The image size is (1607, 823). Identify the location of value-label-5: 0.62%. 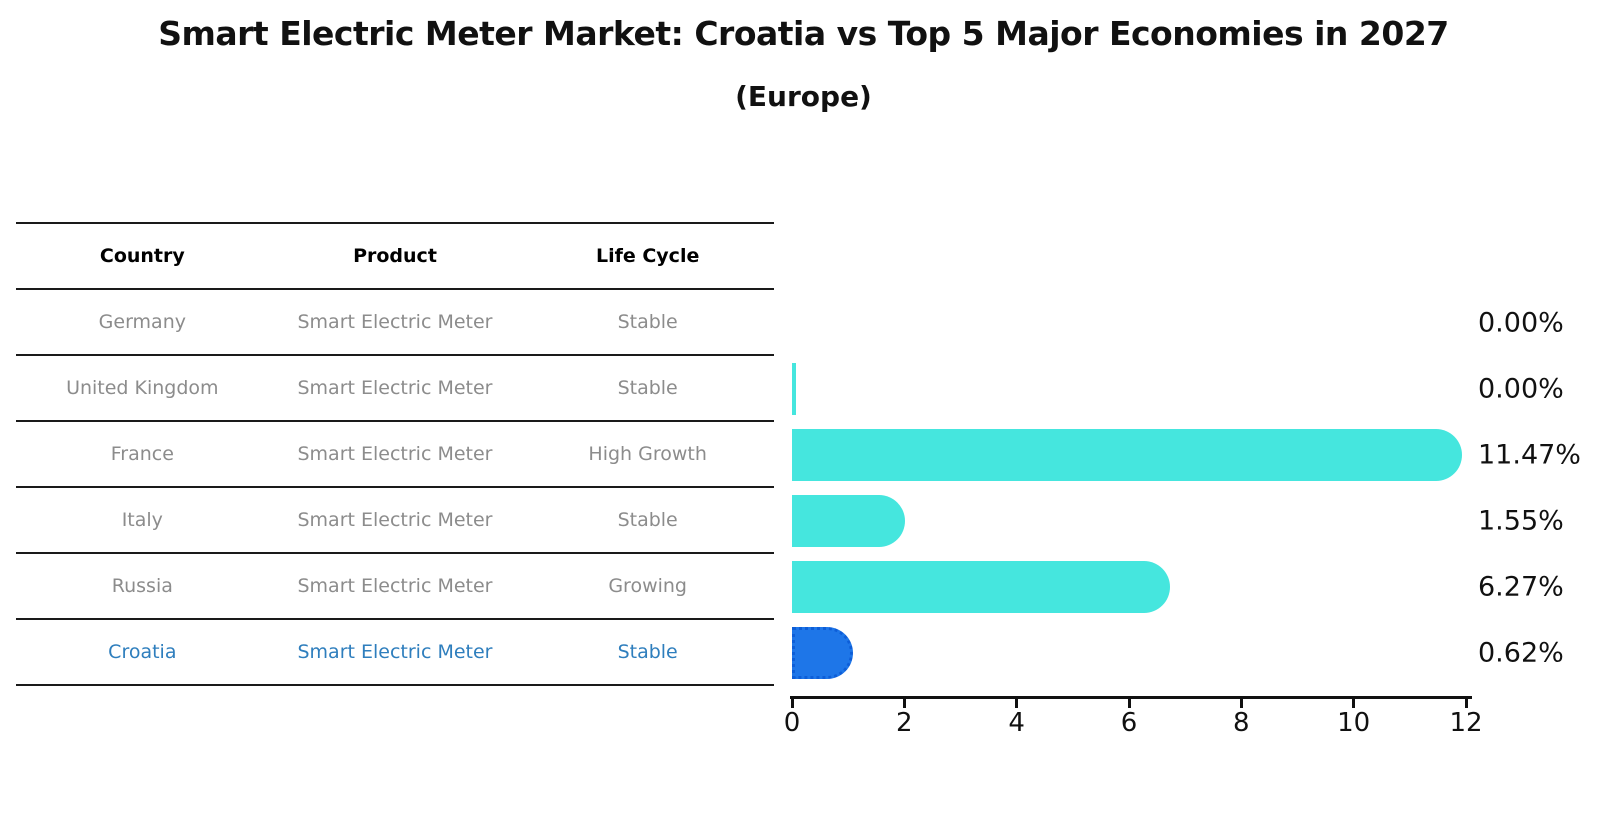
(1521, 653).